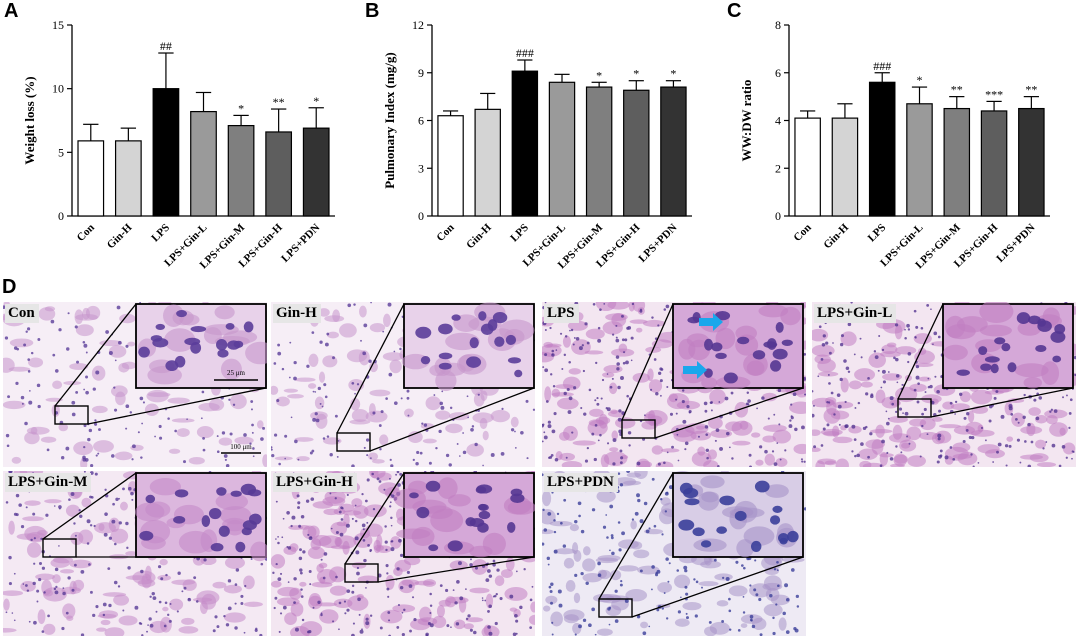  I want to click on panel-letter-d: D, so click(9, 287).